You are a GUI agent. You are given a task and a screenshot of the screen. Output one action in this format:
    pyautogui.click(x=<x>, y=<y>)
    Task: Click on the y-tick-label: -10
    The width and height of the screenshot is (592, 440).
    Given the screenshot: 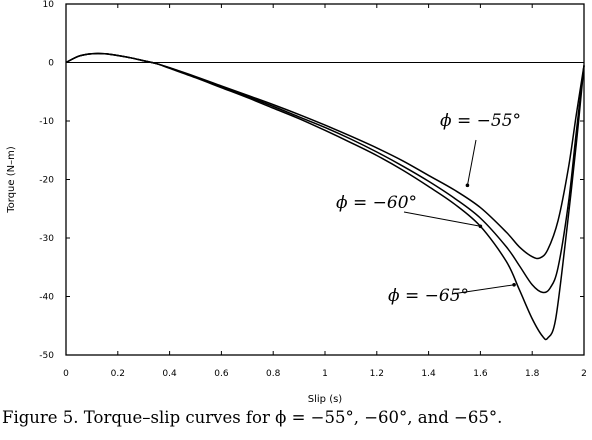 What is the action you would take?
    pyautogui.click(x=46, y=122)
    